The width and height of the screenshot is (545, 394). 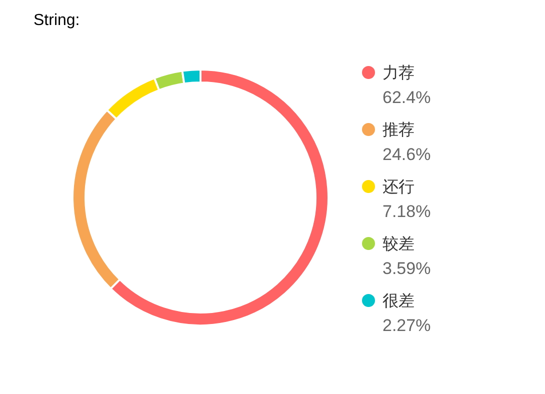 I want to click on legend-label: 力荐, so click(x=398, y=72).